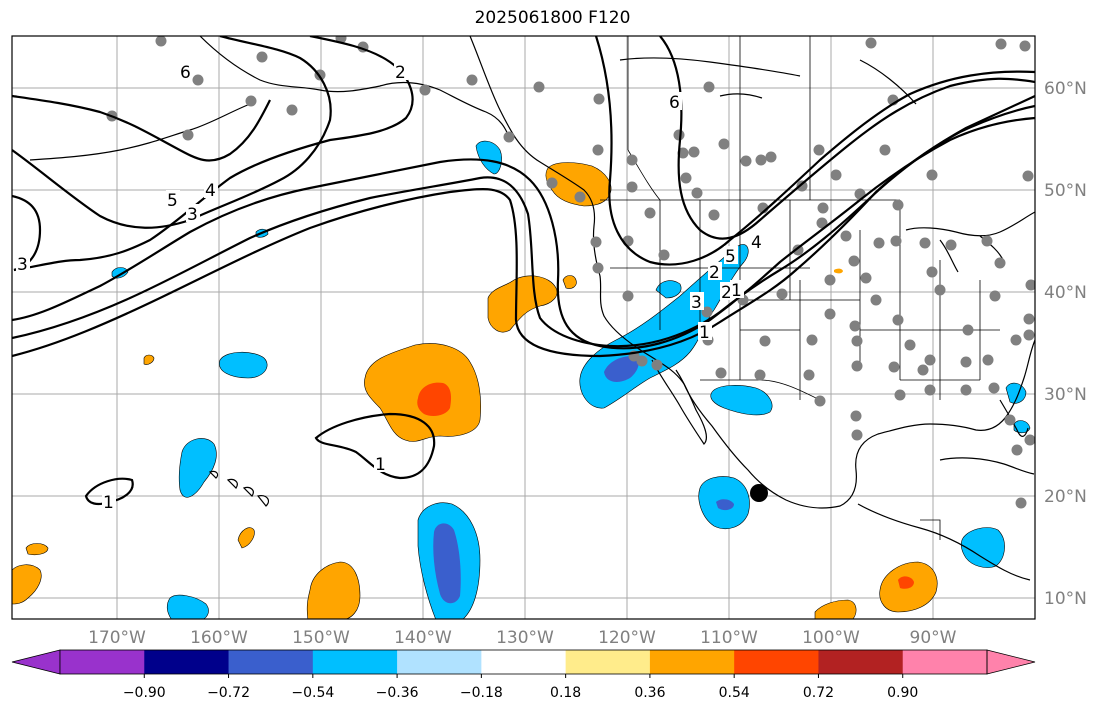  Describe the element at coordinates (312, 693) in the screenshot. I see `colorbar-tick-label: −0.54` at that location.